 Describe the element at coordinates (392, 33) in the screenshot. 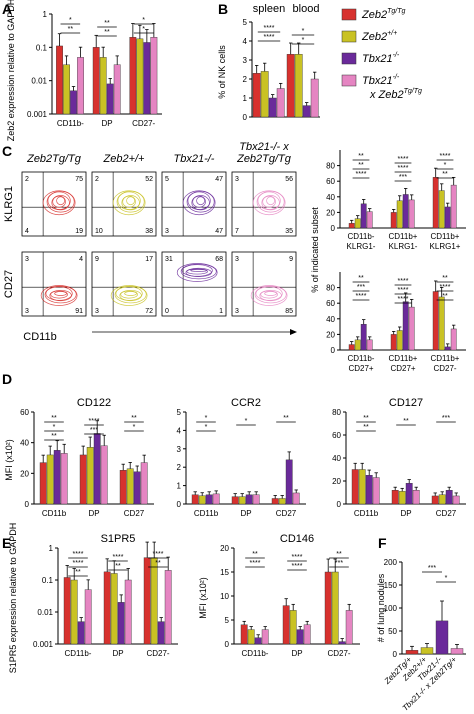

I see `legend-superscript: +/+` at that location.